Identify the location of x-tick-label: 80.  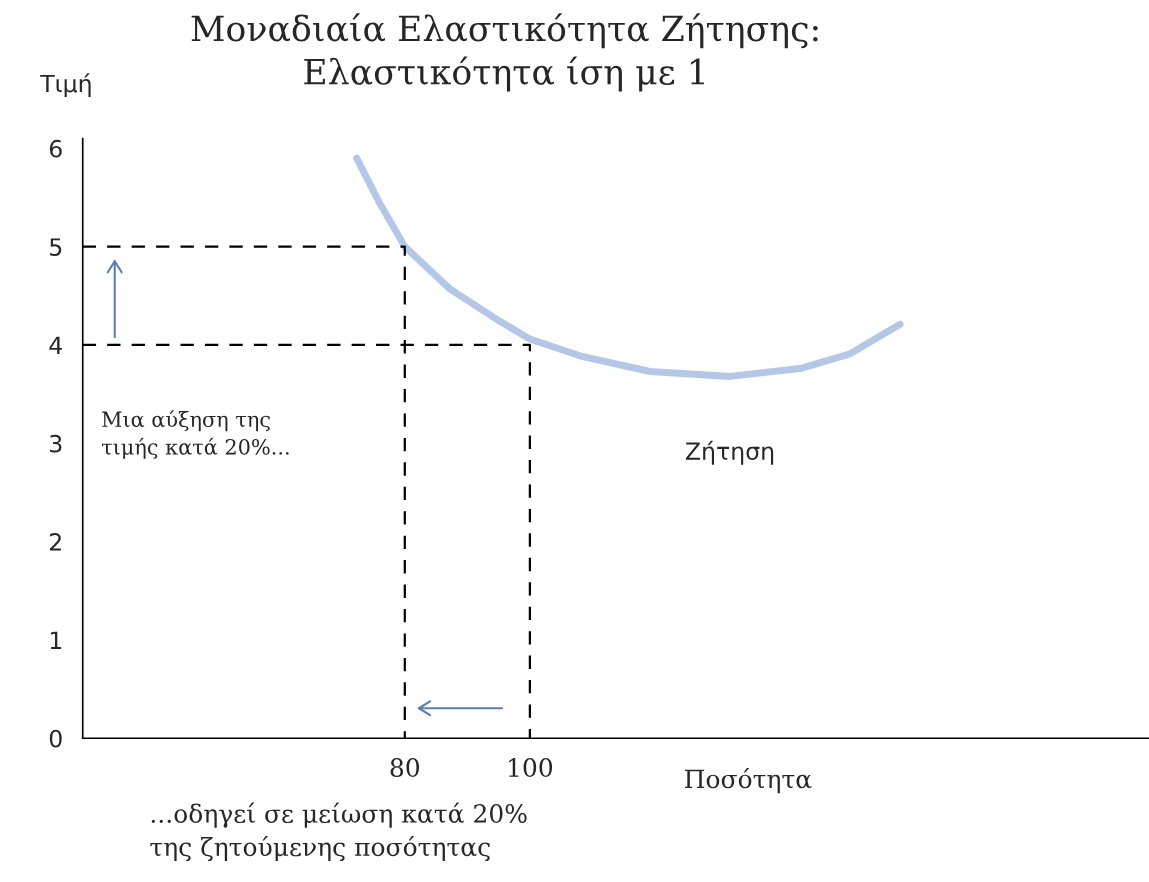
(405, 768).